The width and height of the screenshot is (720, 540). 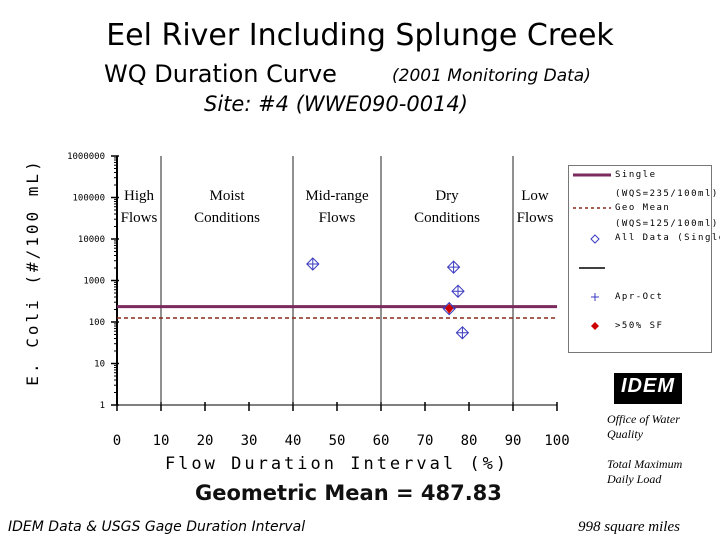 I want to click on chart-title: Eel River Including Splunge Creek, so click(x=360, y=35).